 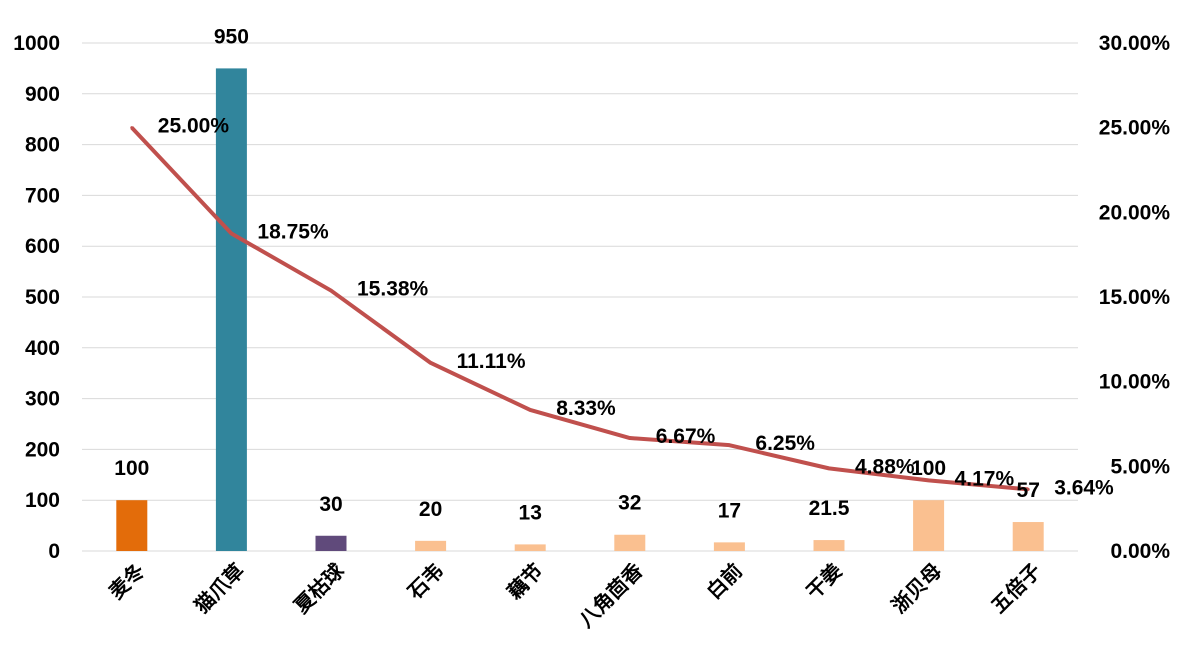 What do you see at coordinates (42, 348) in the screenshot?
I see `left-axis-tick-label: 400` at bounding box center [42, 348].